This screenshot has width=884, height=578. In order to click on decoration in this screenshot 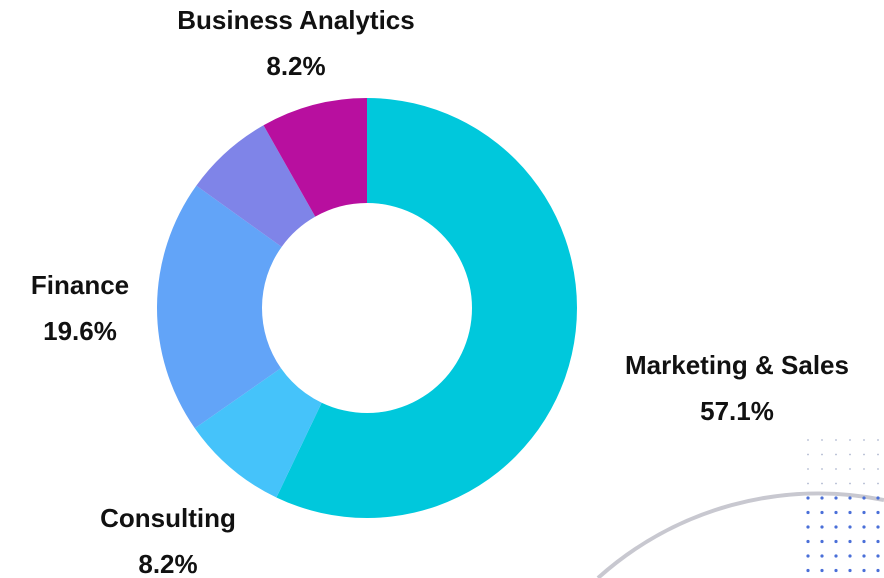, I will do `click(740, 508)`.